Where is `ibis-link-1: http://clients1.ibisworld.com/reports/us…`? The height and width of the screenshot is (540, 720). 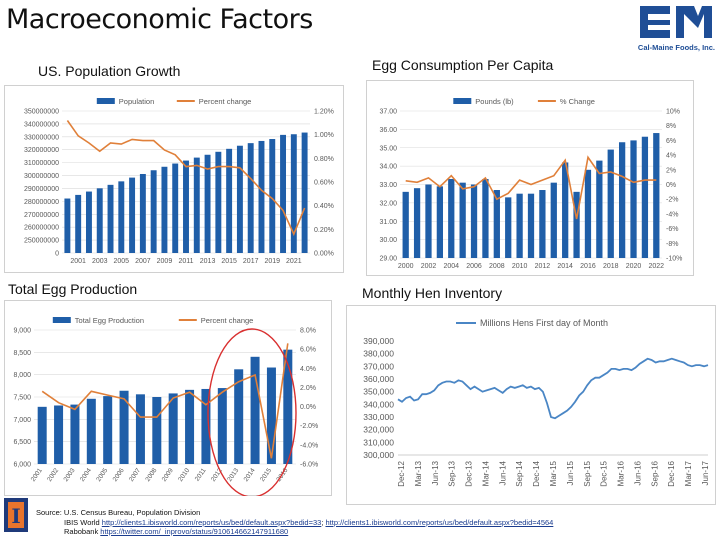 ibis-link-1: http://clients1.ibisworld.com/reports/us… is located at coordinates (211, 522).